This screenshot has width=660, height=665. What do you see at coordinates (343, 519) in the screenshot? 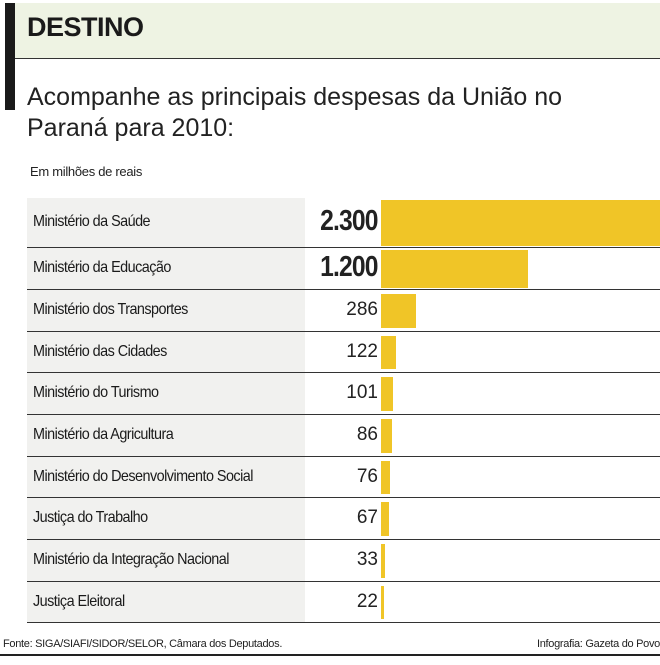
I see `bar-row: Justiça do Trabalho 67` at bounding box center [343, 519].